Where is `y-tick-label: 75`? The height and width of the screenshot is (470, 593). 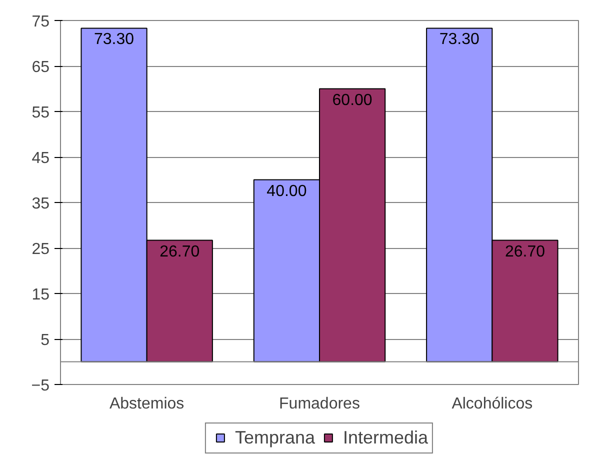 y-tick-label: 75 is located at coordinates (41, 22).